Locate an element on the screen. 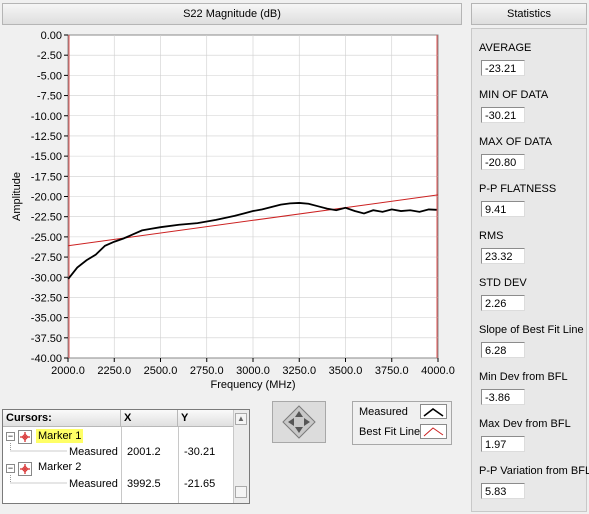  statistics-title: Statistics is located at coordinates (528, 14).